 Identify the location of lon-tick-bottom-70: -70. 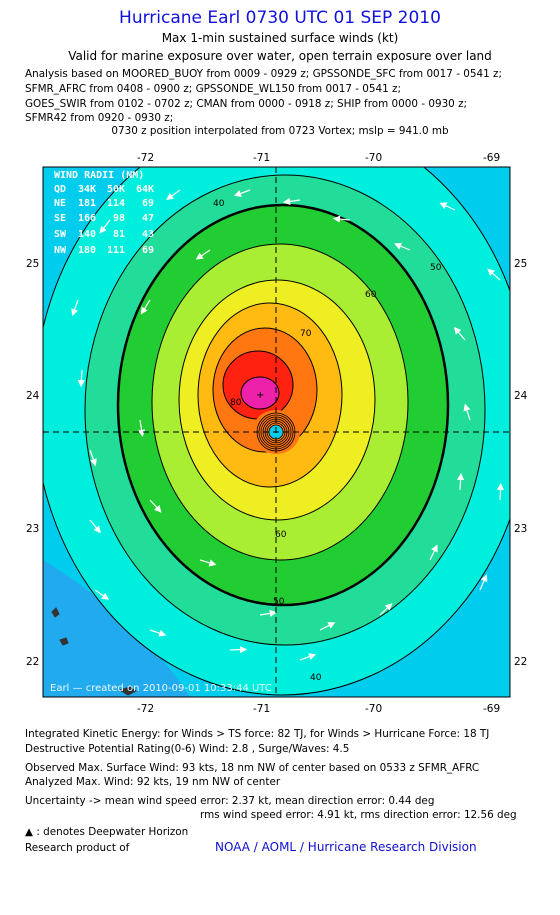
(374, 709).